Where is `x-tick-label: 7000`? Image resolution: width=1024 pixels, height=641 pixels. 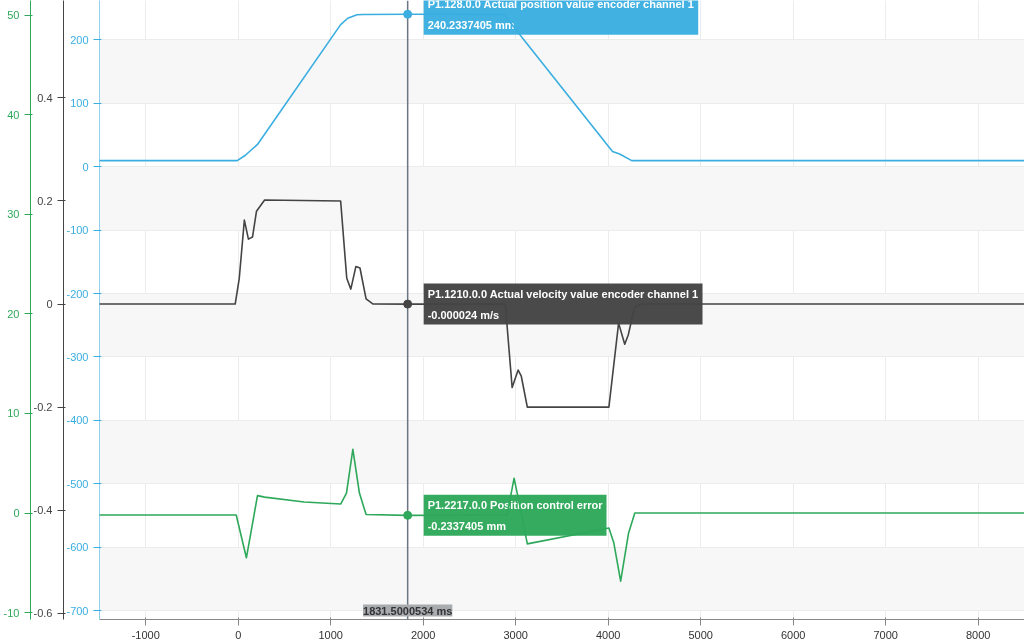
x-tick-label: 7000 is located at coordinates (885, 634).